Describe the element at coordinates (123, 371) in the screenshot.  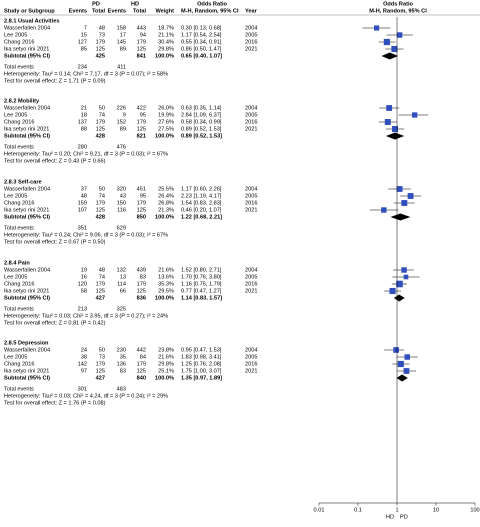
I see `hd-events: 83` at that location.